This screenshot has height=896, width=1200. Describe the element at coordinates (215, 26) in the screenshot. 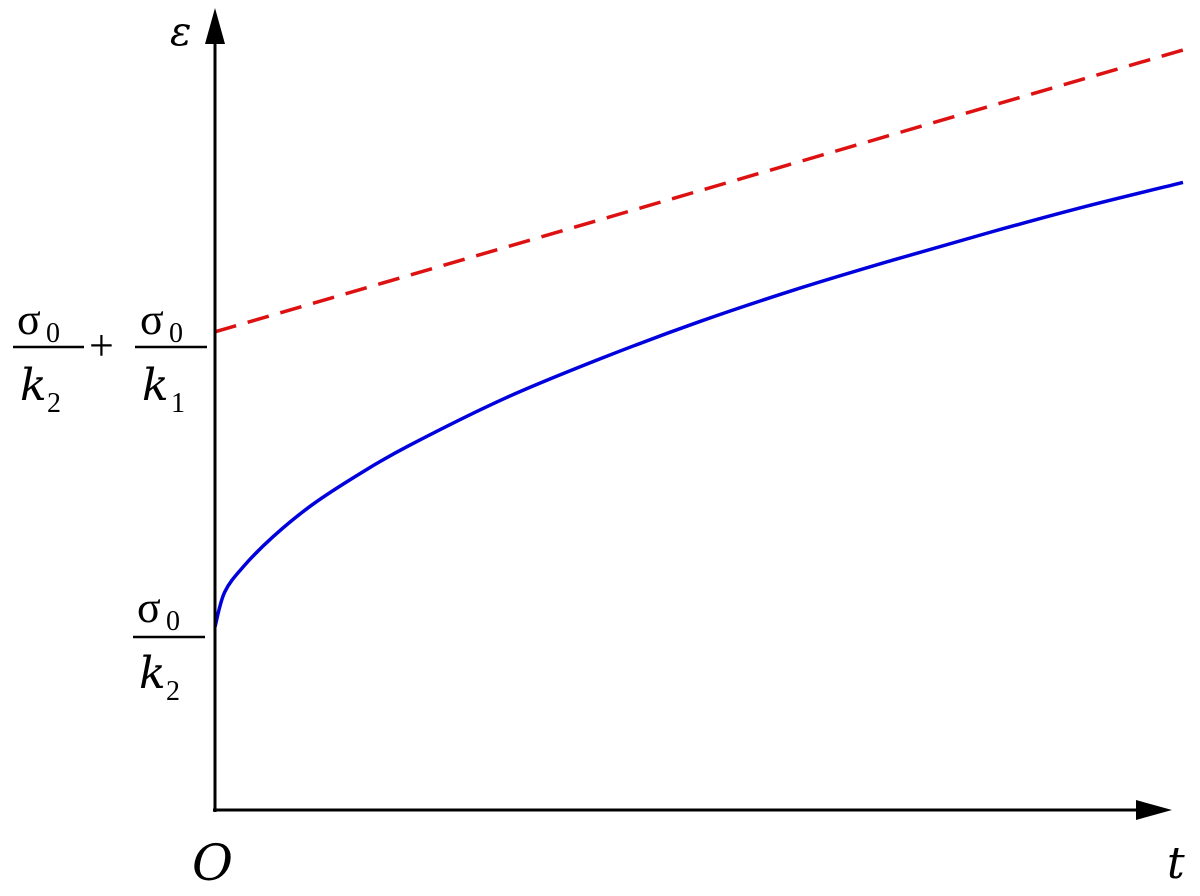

I see `y-axis-arrow` at that location.